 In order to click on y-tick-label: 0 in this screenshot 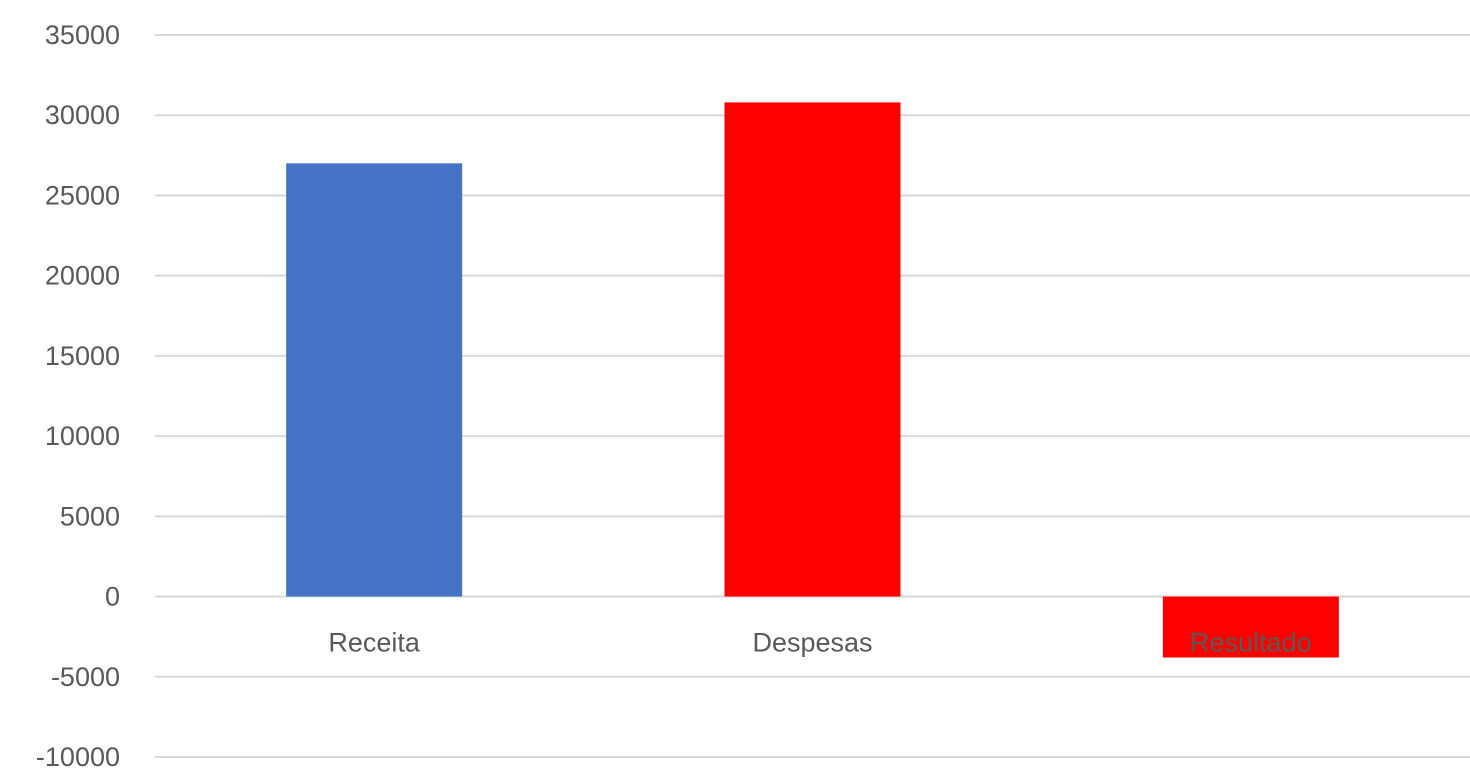, I will do `click(112, 597)`.